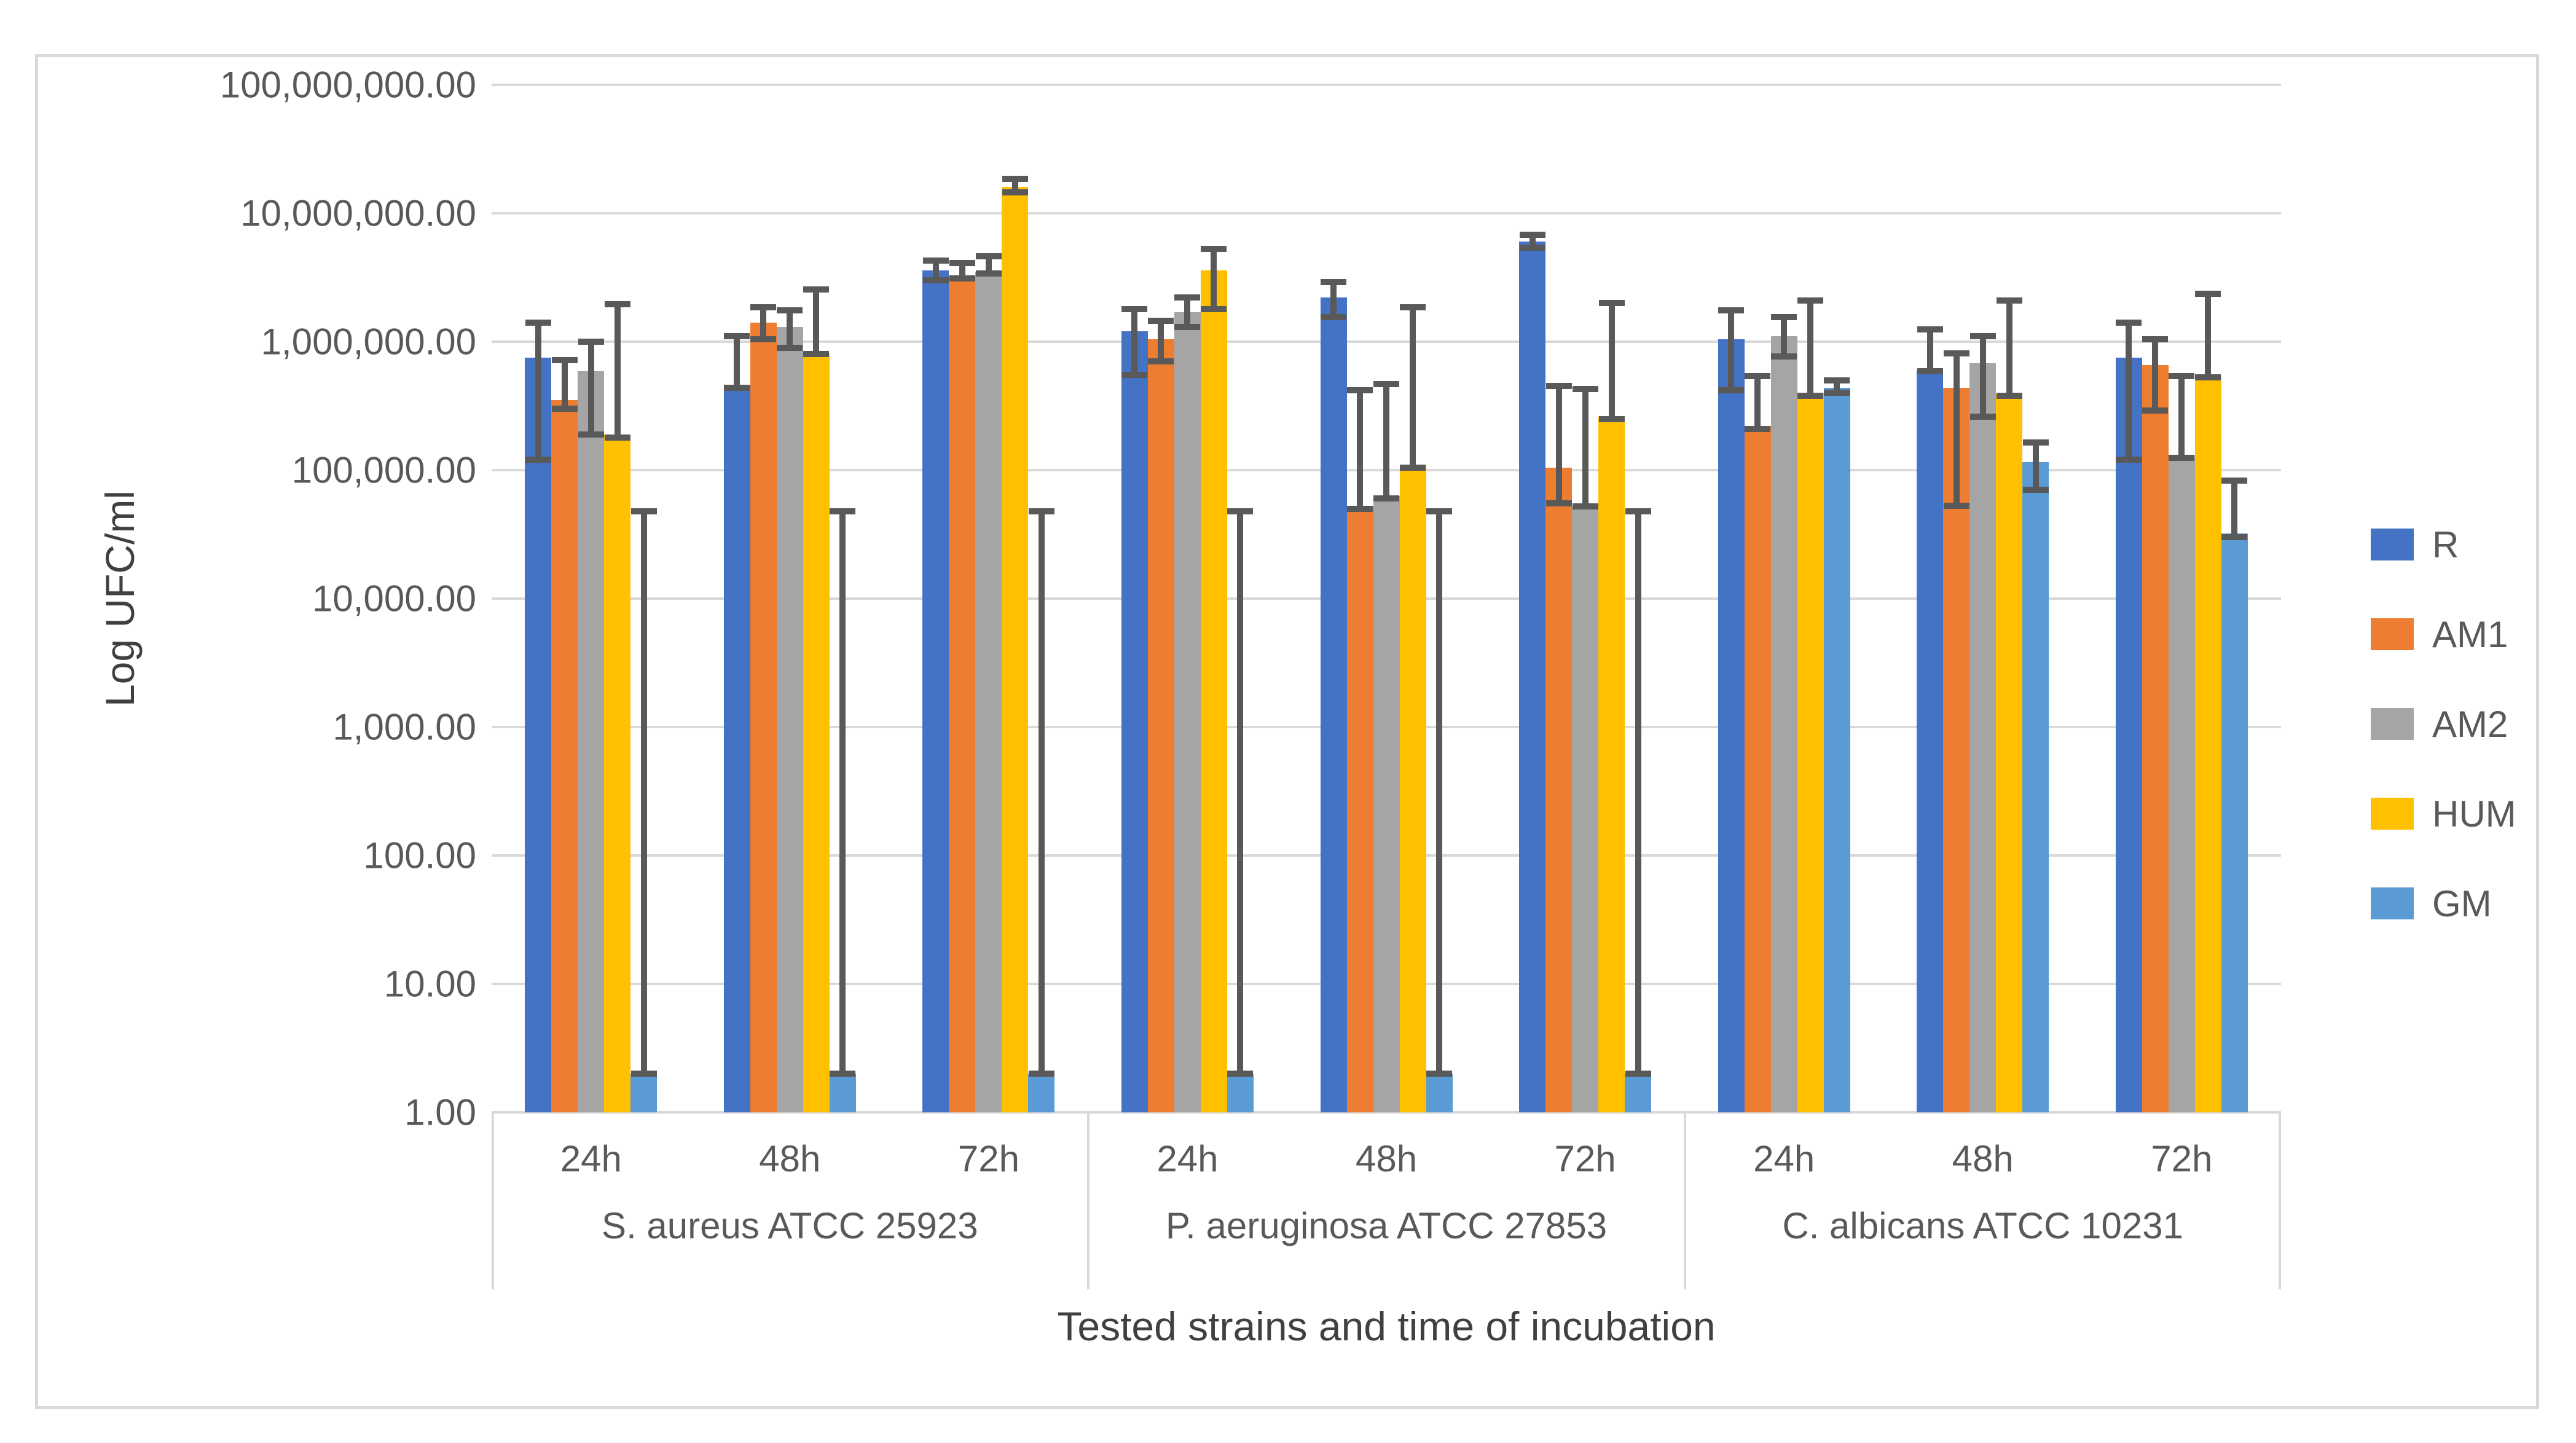 This screenshot has width=2576, height=1443. What do you see at coordinates (1532, 677) in the screenshot?
I see `bar-R-72h-group1` at bounding box center [1532, 677].